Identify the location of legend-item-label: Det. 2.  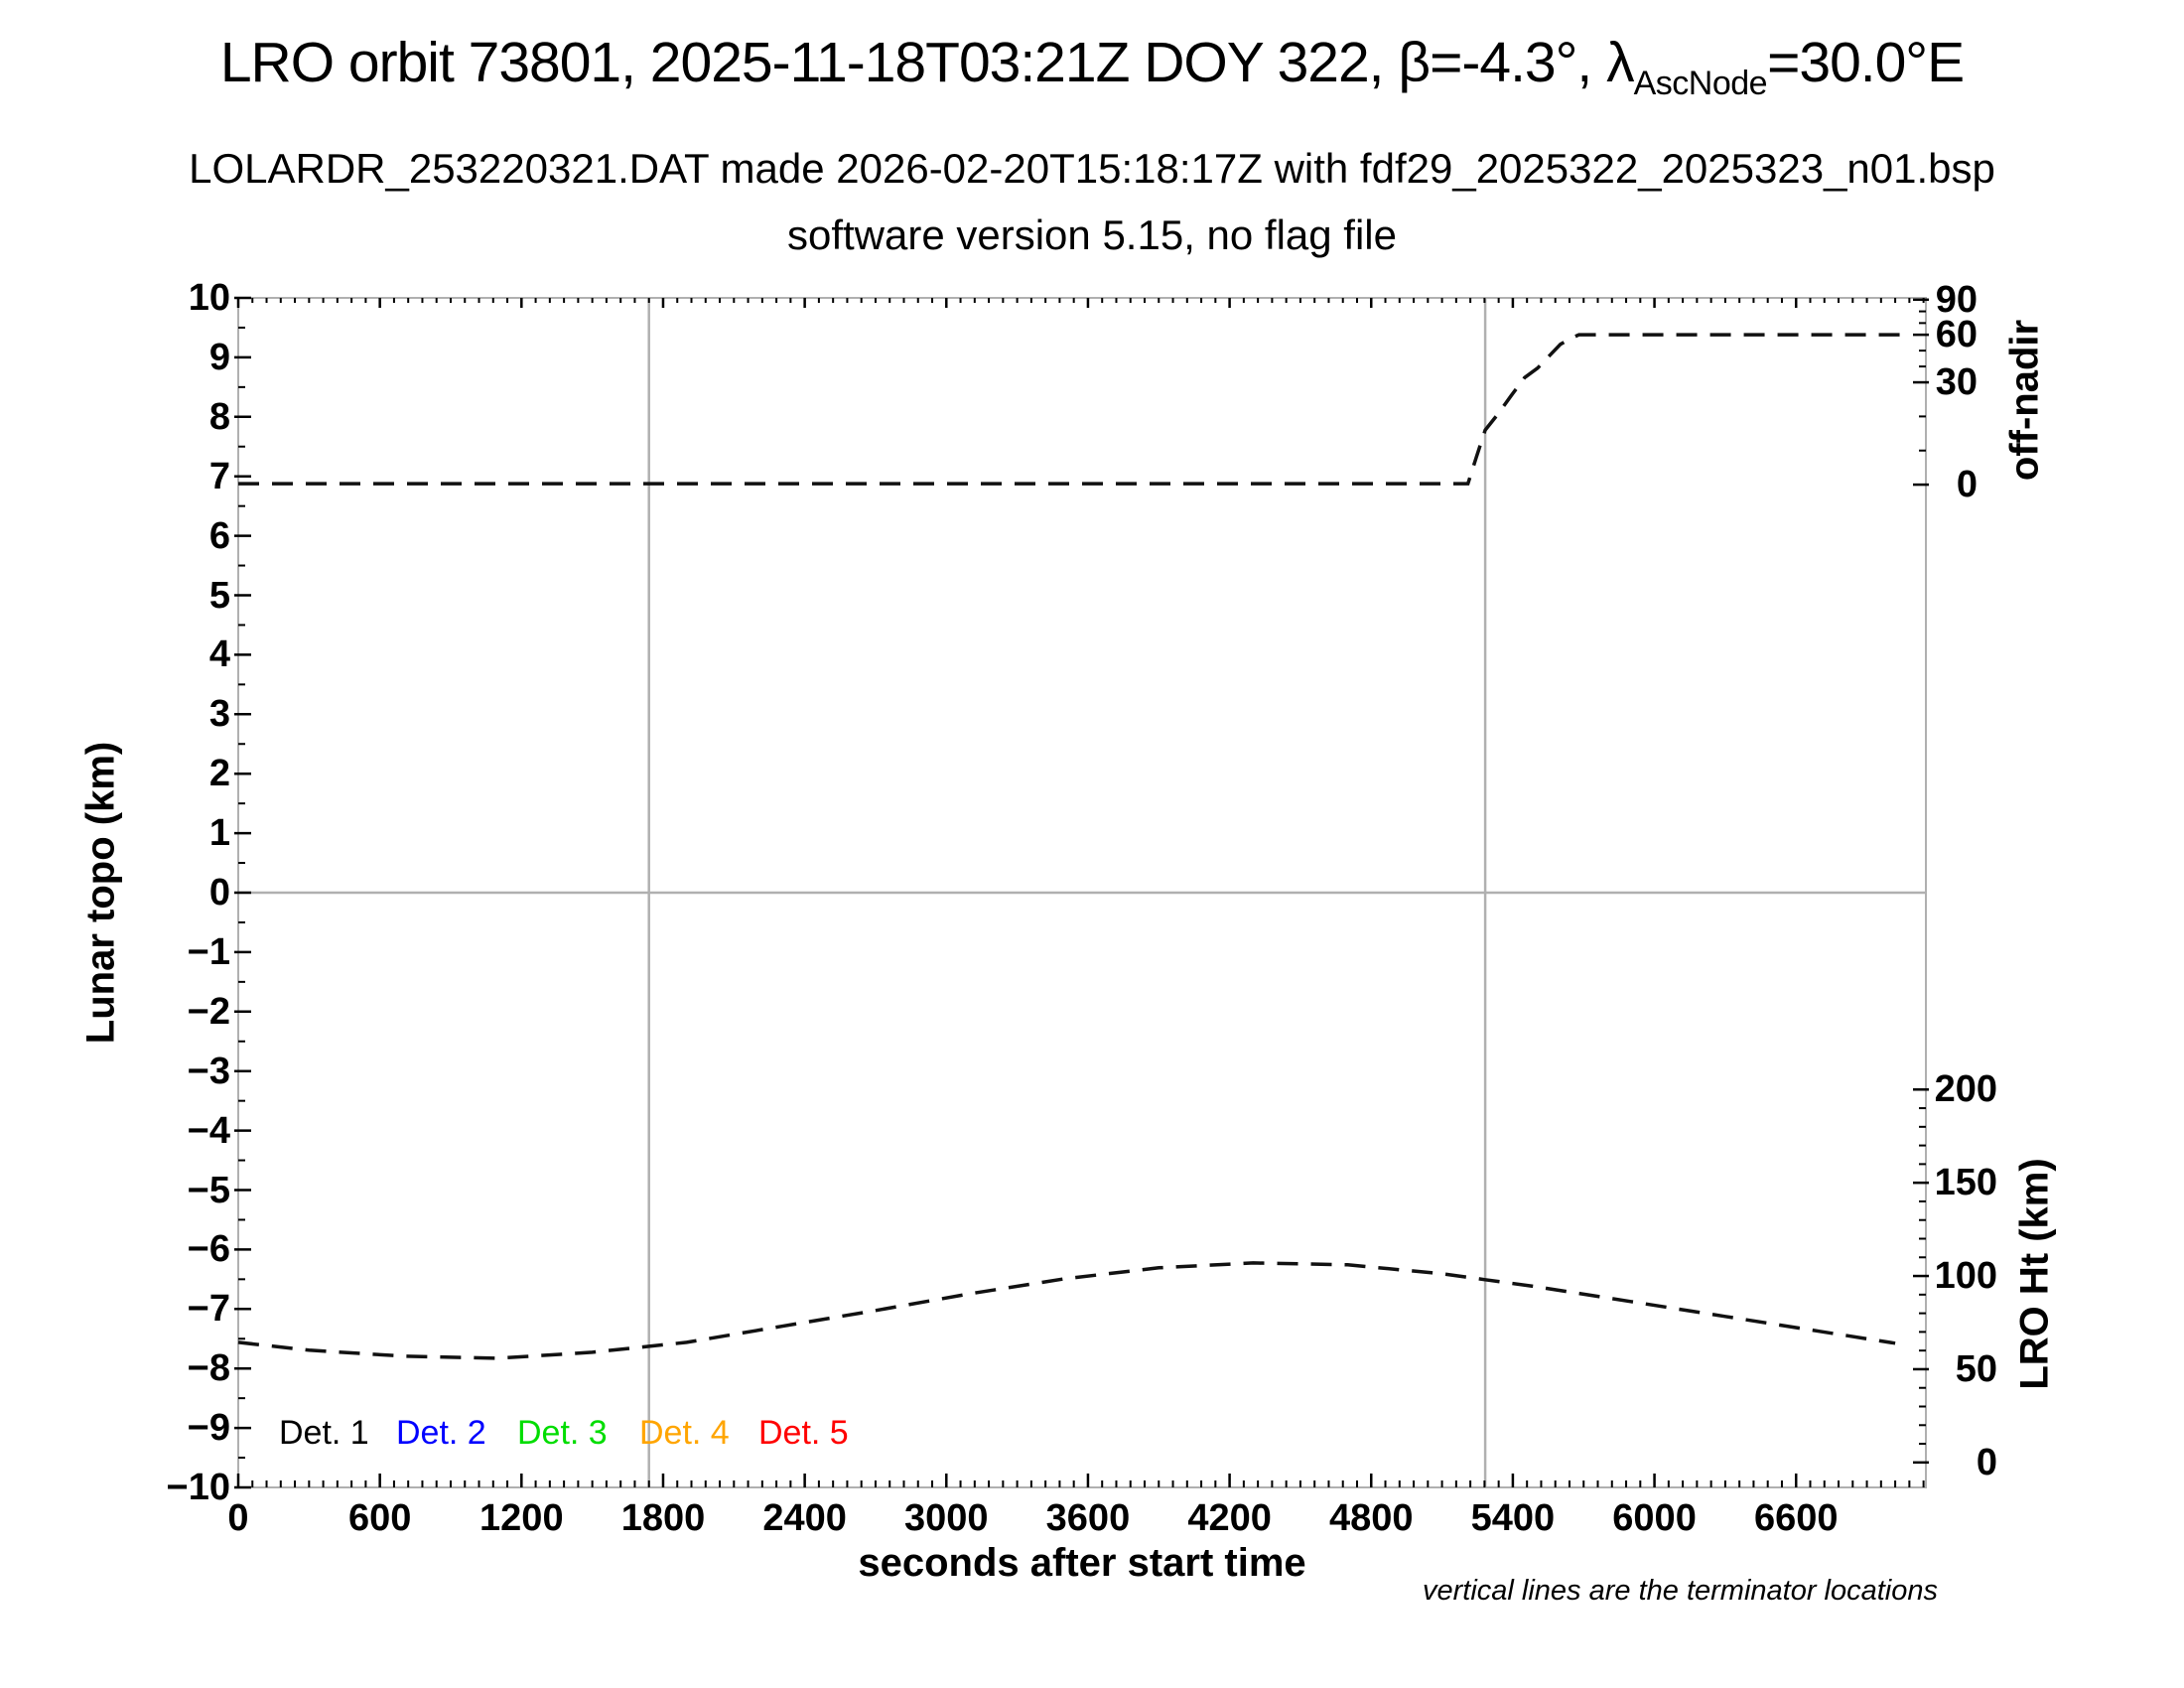
(441, 1433).